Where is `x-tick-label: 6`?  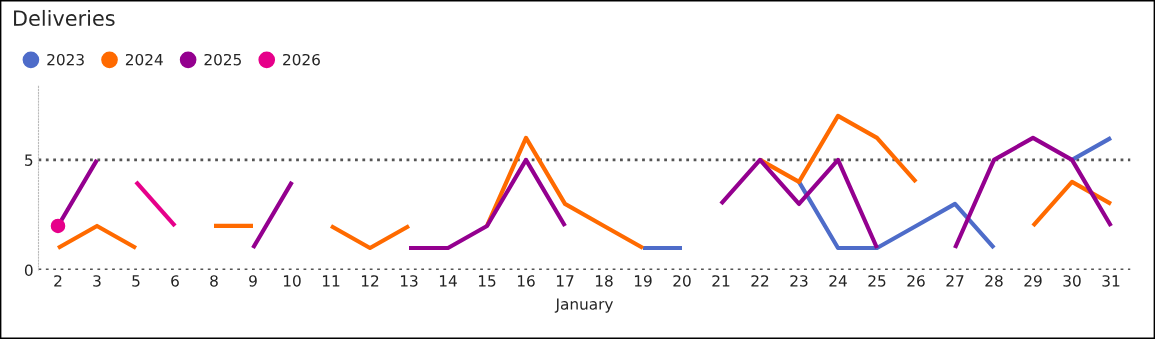 x-tick-label: 6 is located at coordinates (175, 281).